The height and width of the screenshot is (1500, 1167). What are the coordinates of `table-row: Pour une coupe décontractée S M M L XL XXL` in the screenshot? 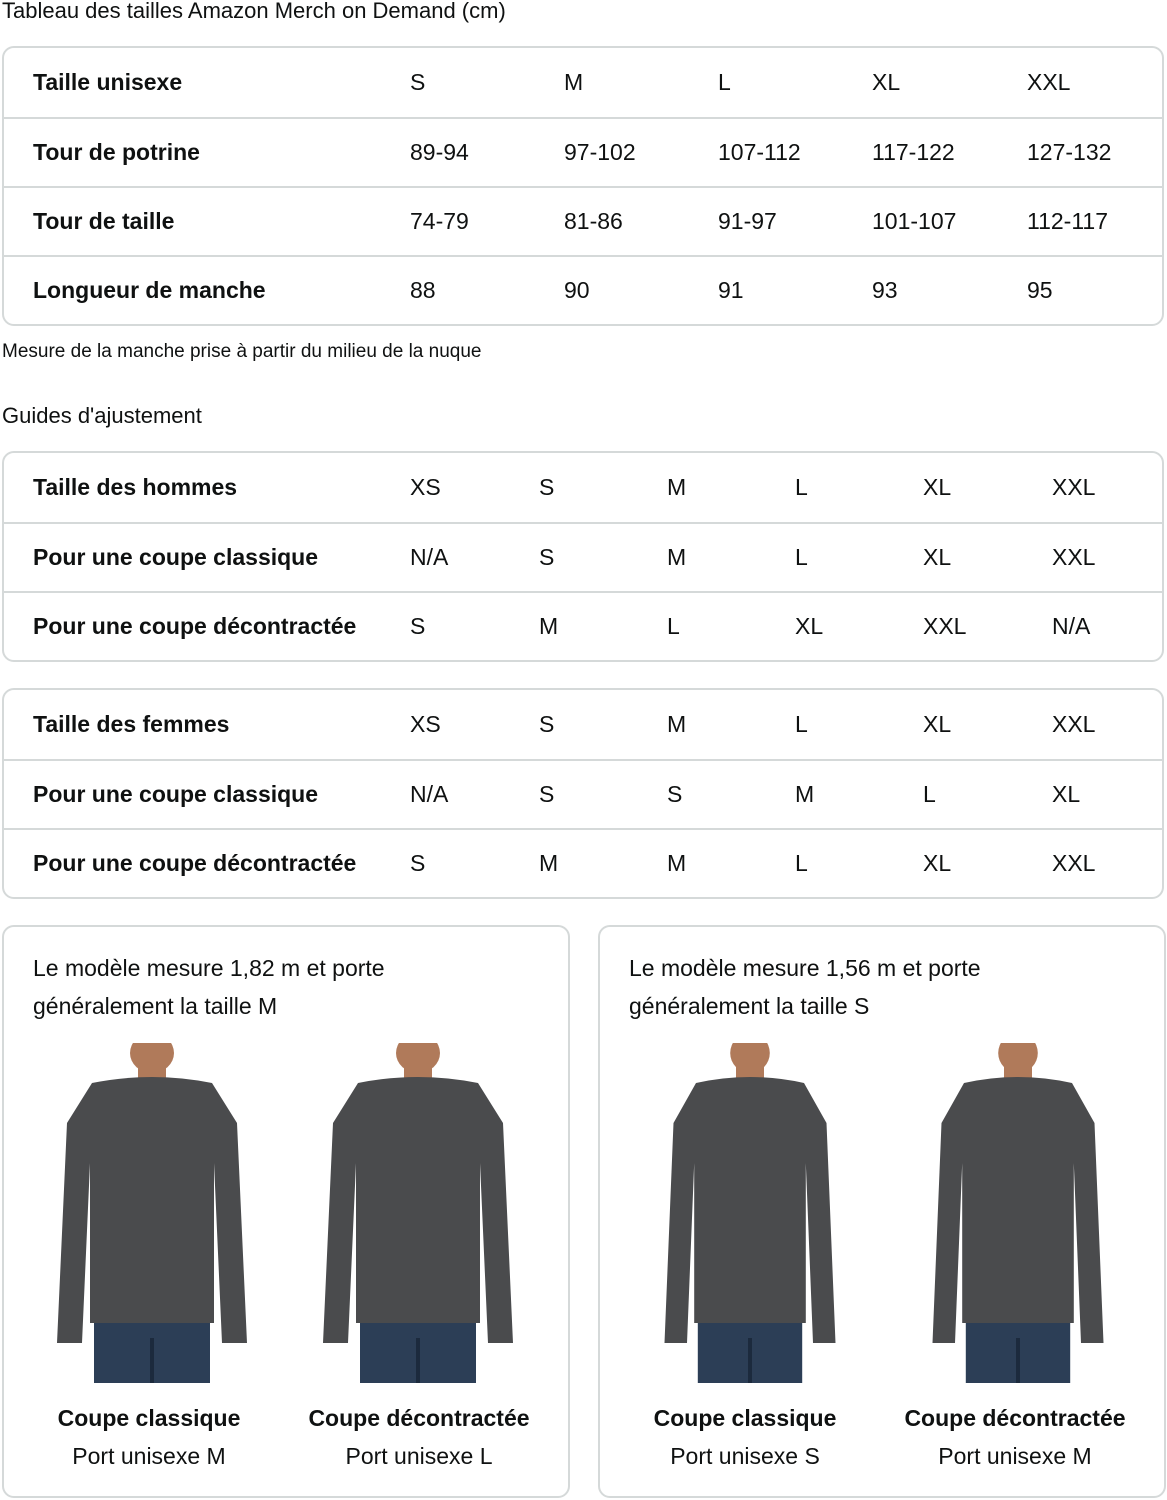 It's located at (583, 862).